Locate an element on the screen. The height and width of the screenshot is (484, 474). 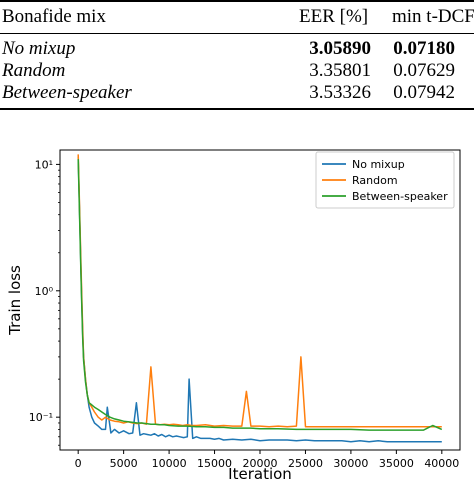
row-tdcf-random: 0.07629 is located at coordinates (424, 70).